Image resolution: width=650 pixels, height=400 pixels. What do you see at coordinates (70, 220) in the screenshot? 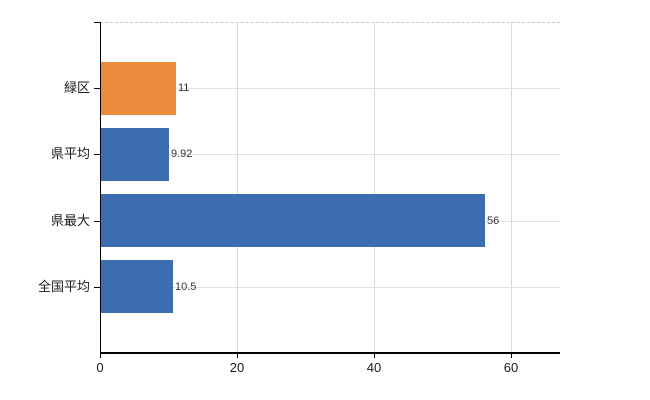
I see `y-axis-label-2: 県最大` at bounding box center [70, 220].